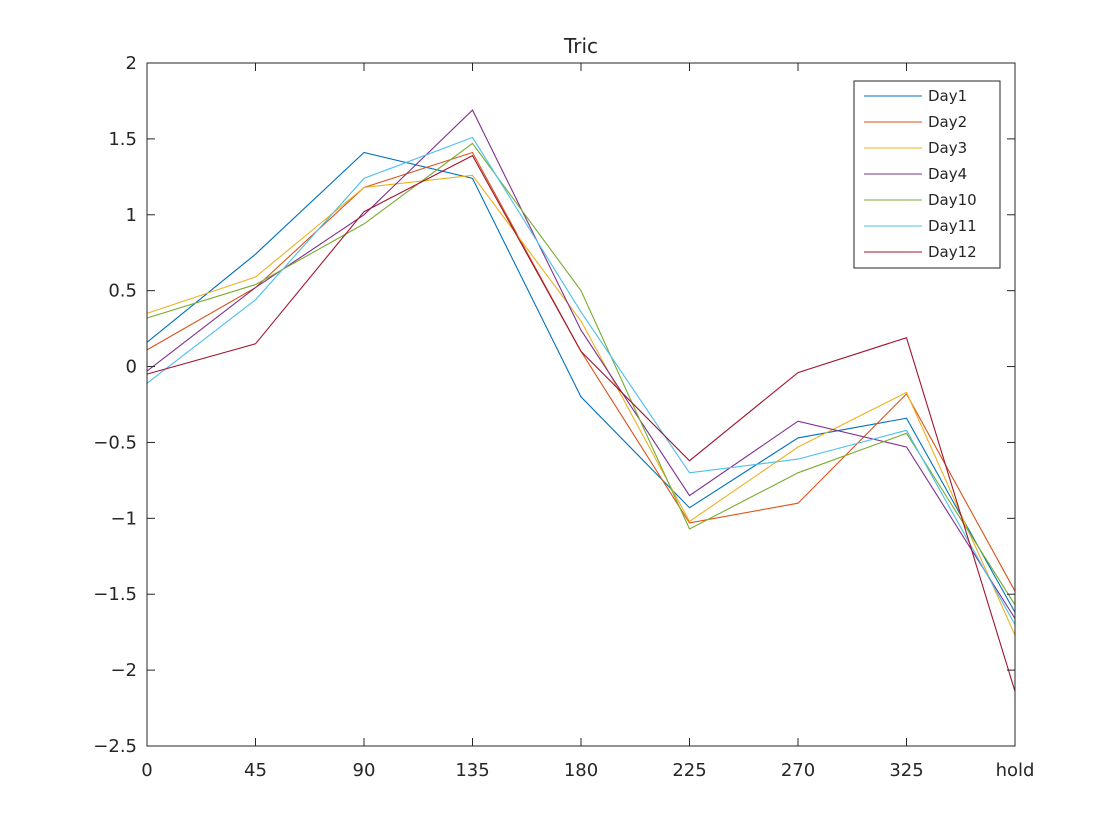  I want to click on x-tick-label: 135, so click(472, 770).